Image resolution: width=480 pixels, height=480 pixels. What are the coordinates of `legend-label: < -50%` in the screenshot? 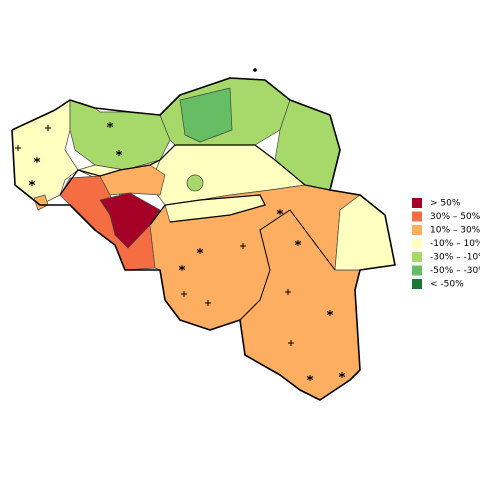 It's located at (447, 285).